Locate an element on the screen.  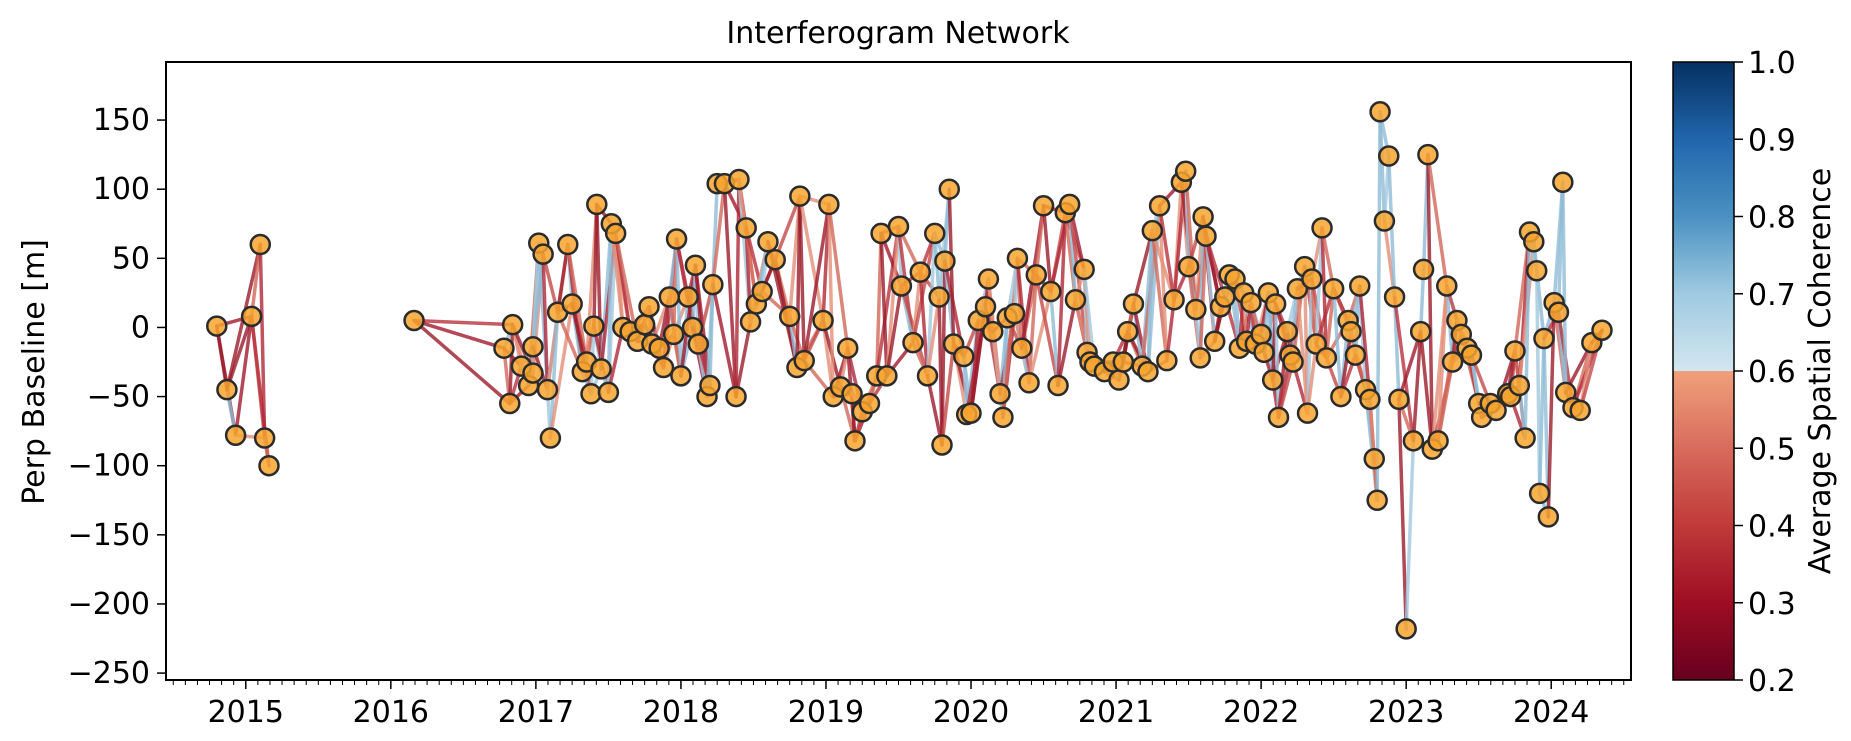
y-tick-label: −250 is located at coordinates (109, 673).